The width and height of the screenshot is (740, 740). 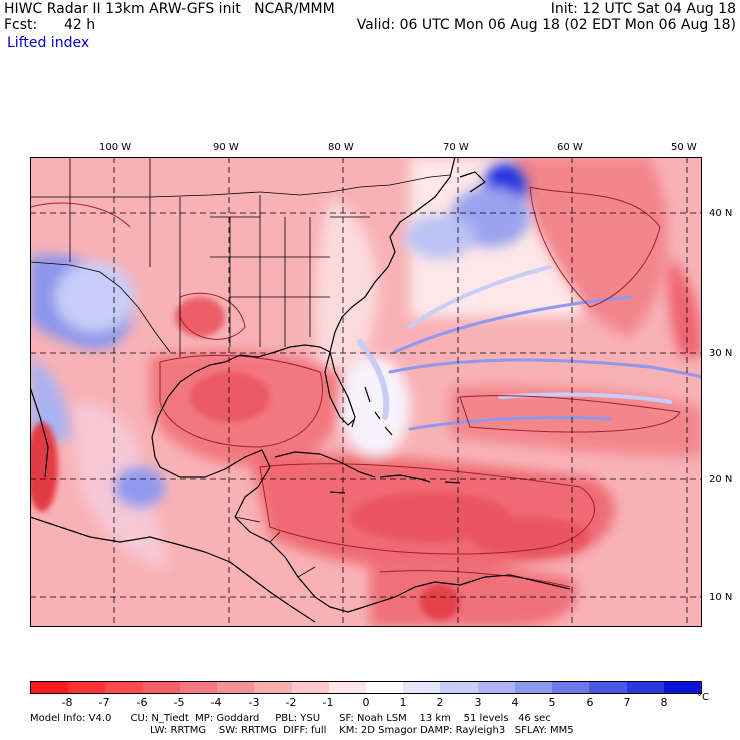 I want to click on lon-label-60w: 60 W, so click(x=570, y=147).